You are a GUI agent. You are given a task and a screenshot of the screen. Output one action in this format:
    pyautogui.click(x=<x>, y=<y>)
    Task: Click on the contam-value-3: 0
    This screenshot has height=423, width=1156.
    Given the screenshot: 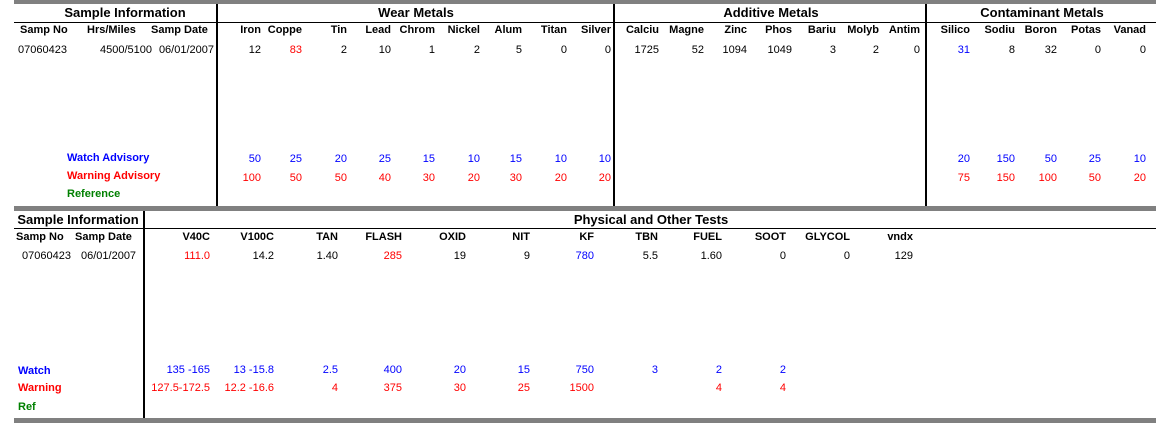 What is the action you would take?
    pyautogui.click(x=1097, y=50)
    